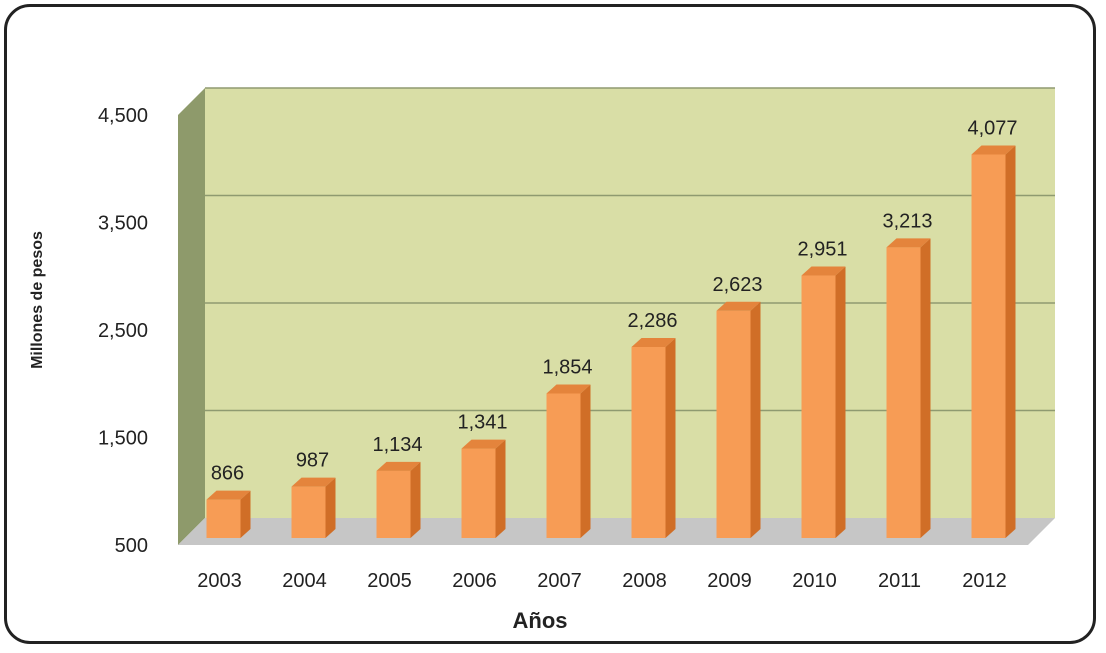 The height and width of the screenshot is (653, 1106). I want to click on y-tick-label: 500, so click(131, 546).